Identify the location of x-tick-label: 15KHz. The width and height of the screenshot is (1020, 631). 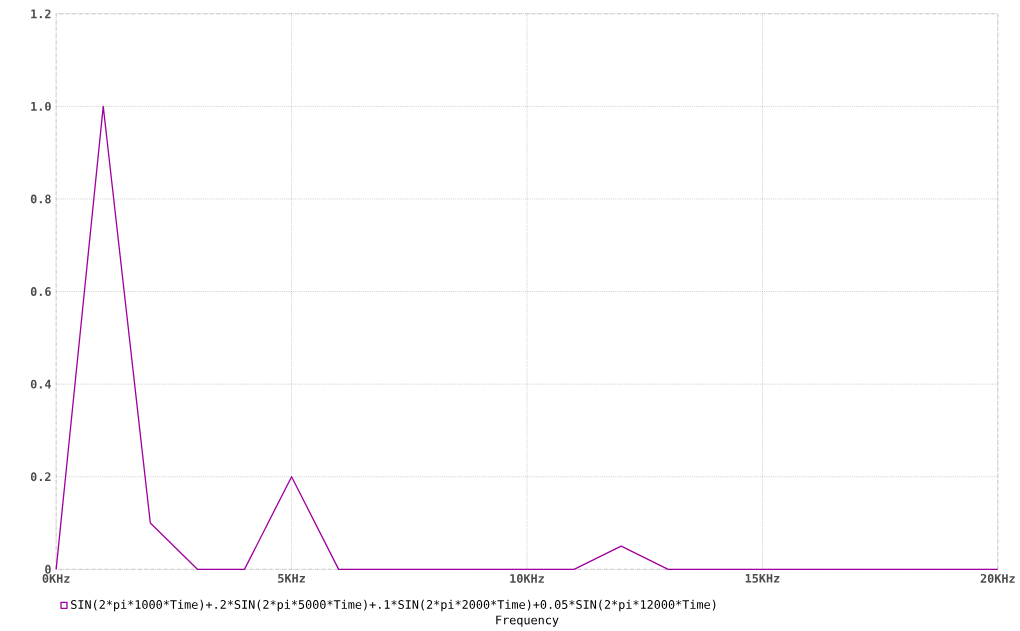
(762, 578).